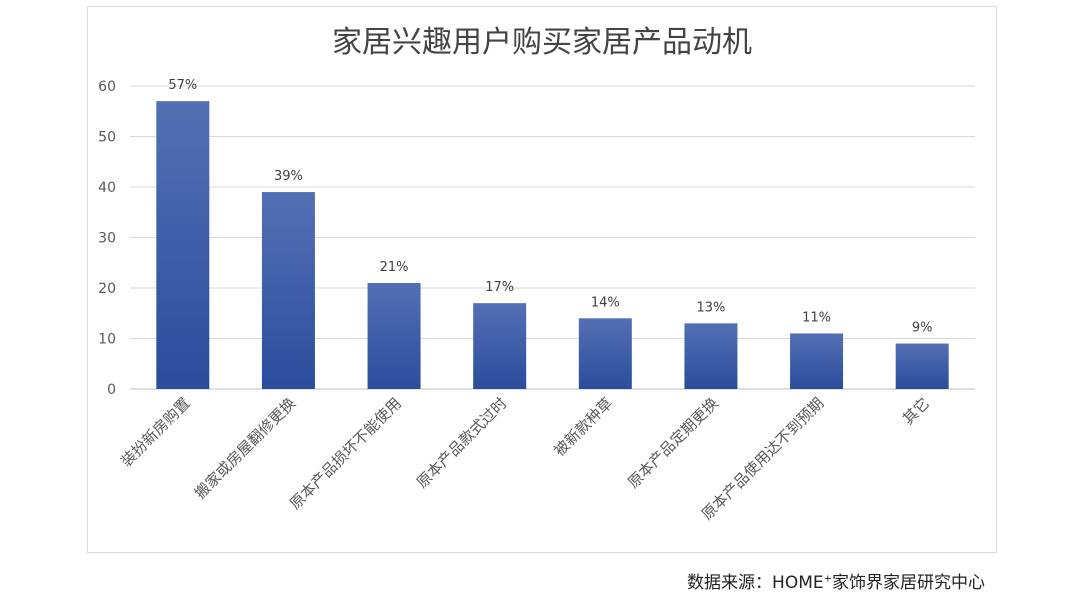 Image resolution: width=1080 pixels, height=593 pixels. Describe the element at coordinates (288, 176) in the screenshot. I see `data-label: 39%` at that location.